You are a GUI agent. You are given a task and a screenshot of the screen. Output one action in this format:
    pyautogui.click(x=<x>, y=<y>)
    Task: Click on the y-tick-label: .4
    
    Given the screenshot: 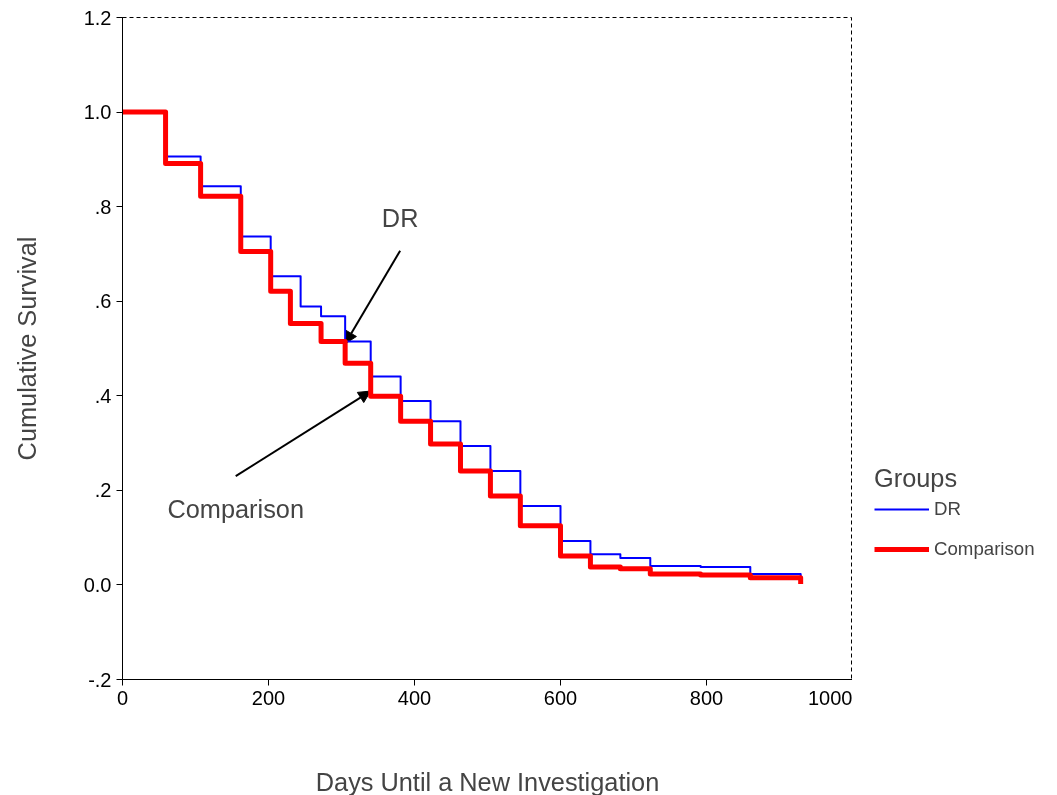 What is the action you would take?
    pyautogui.click(x=103, y=395)
    